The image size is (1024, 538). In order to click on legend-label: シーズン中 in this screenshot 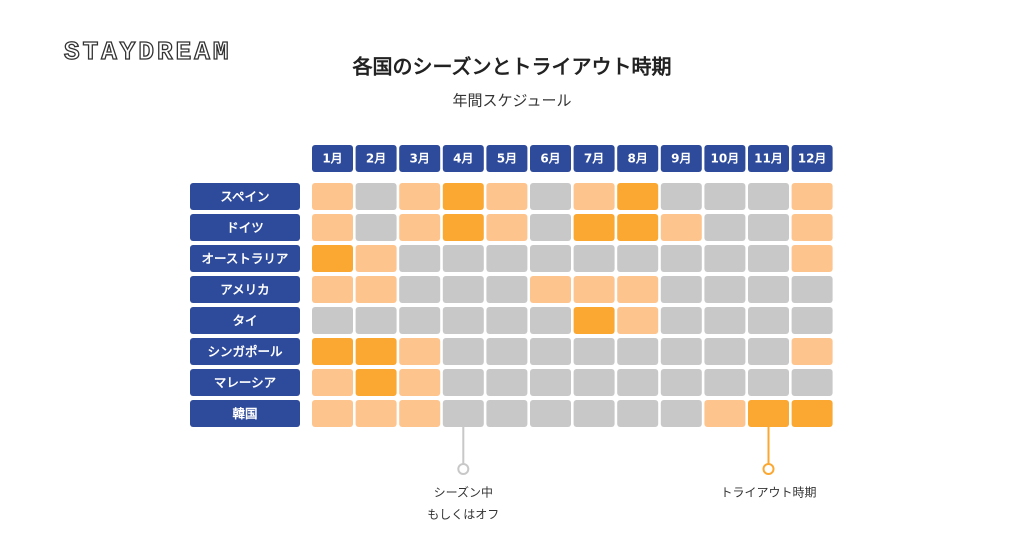, I will do `click(463, 492)`.